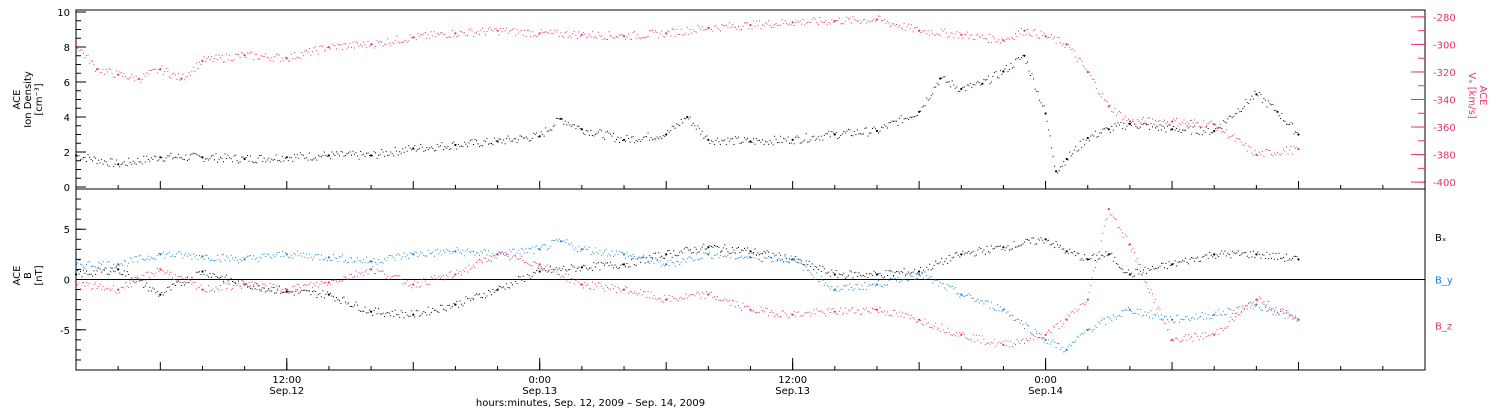 This screenshot has height=410, width=1500. What do you see at coordinates (1444, 183) in the screenshot?
I see `vx-tick-label: -400` at bounding box center [1444, 183].